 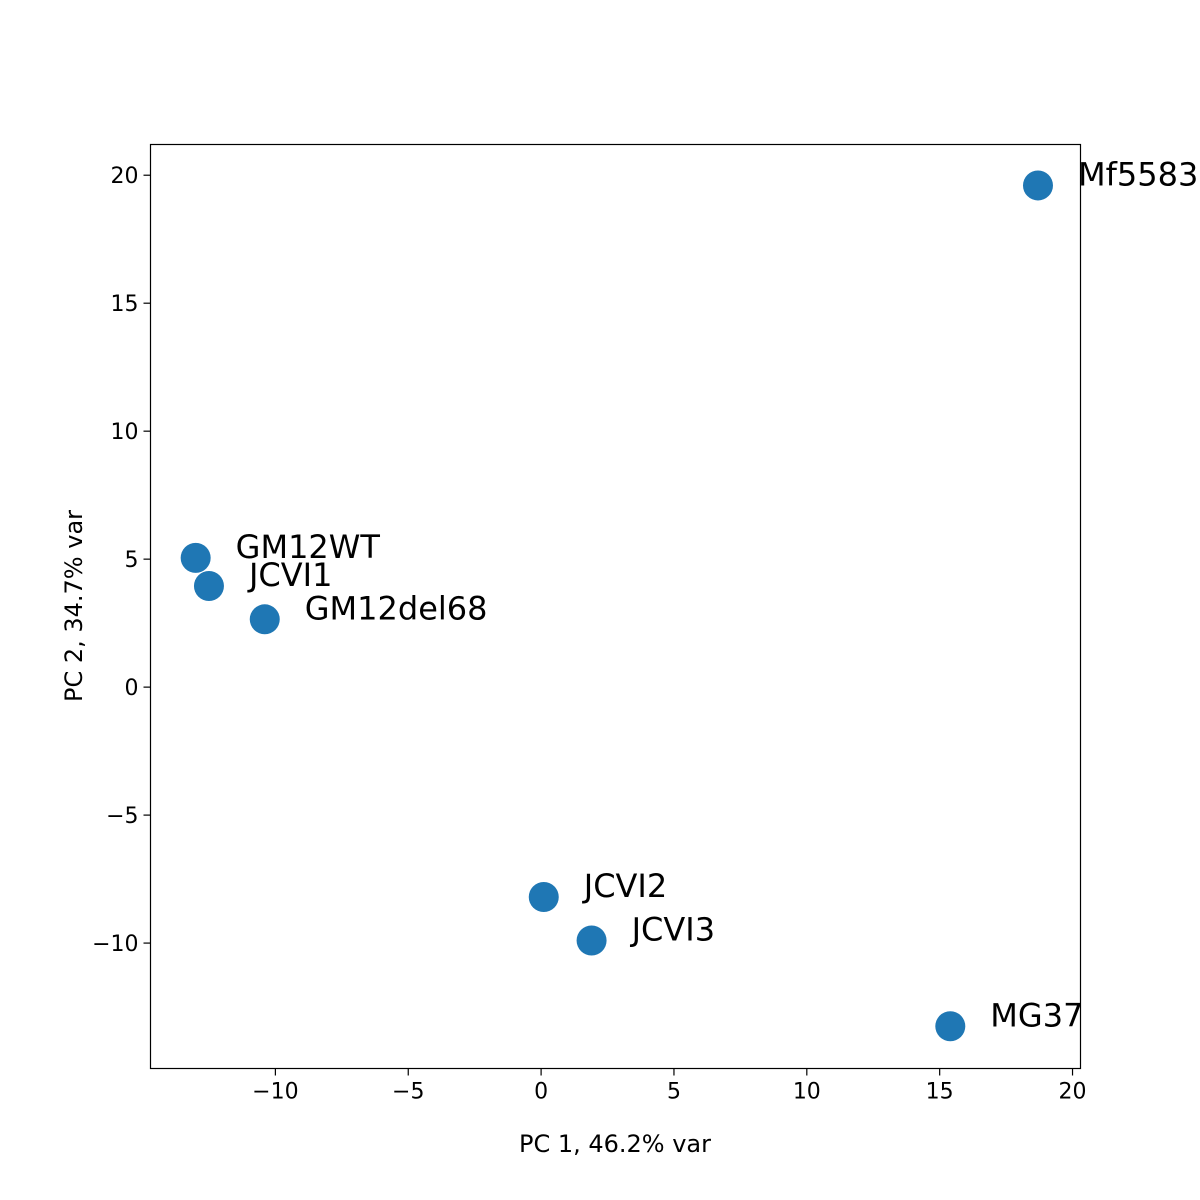 I want to click on point-label: JCVI2, so click(x=624, y=886).